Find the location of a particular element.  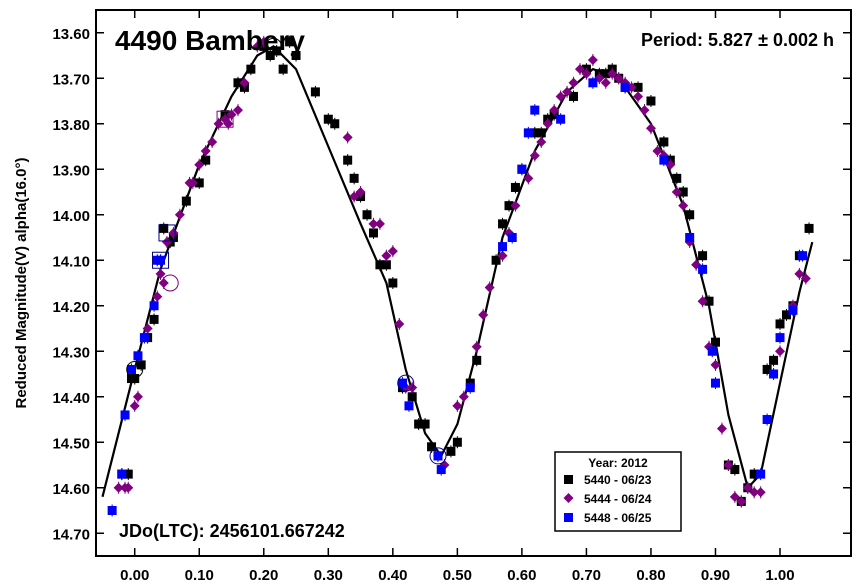

chart-title: 4490 Bambery is located at coordinates (210, 40).